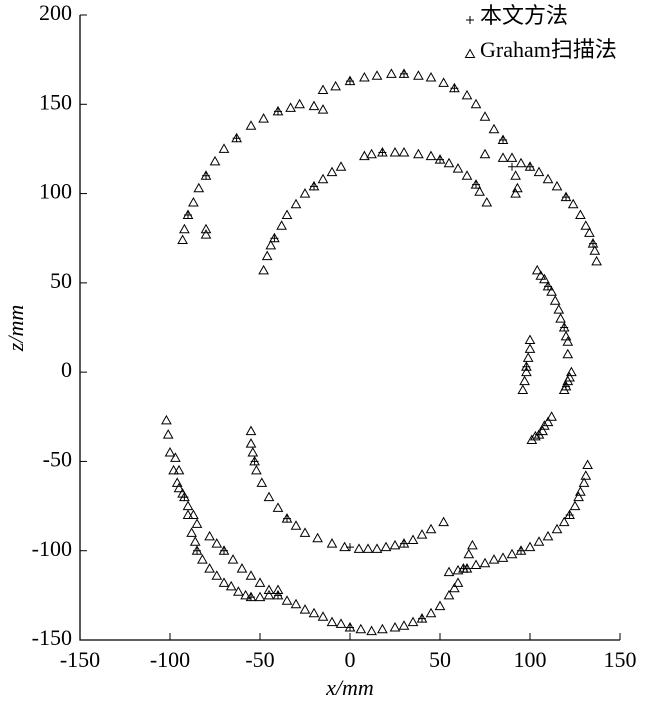  What do you see at coordinates (524, 15) in the screenshot?
I see `legend-label: 本文方法` at bounding box center [524, 15].